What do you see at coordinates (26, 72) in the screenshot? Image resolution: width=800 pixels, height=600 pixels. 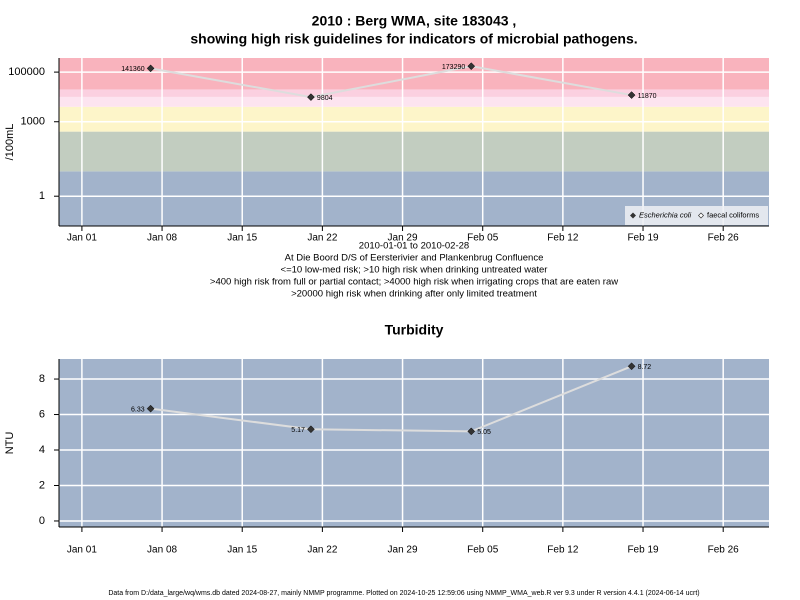 I see `y-tick-label: 100000` at bounding box center [26, 72].